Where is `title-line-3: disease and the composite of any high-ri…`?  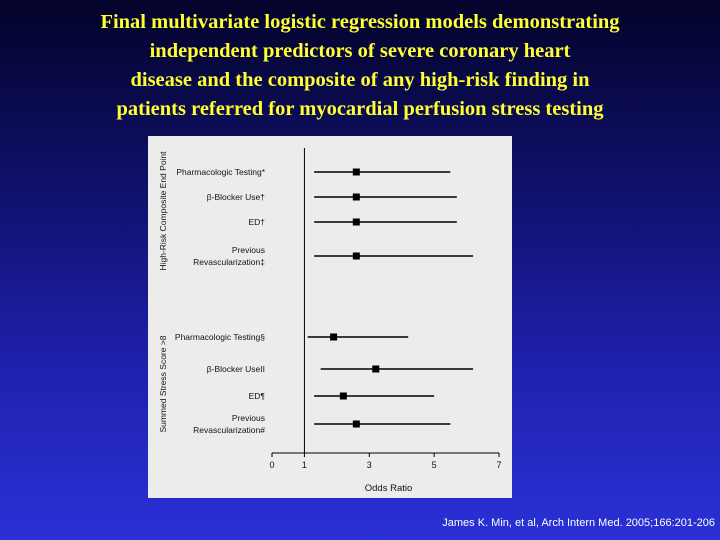 title-line-3: disease and the composite of any high-ri… is located at coordinates (360, 80).